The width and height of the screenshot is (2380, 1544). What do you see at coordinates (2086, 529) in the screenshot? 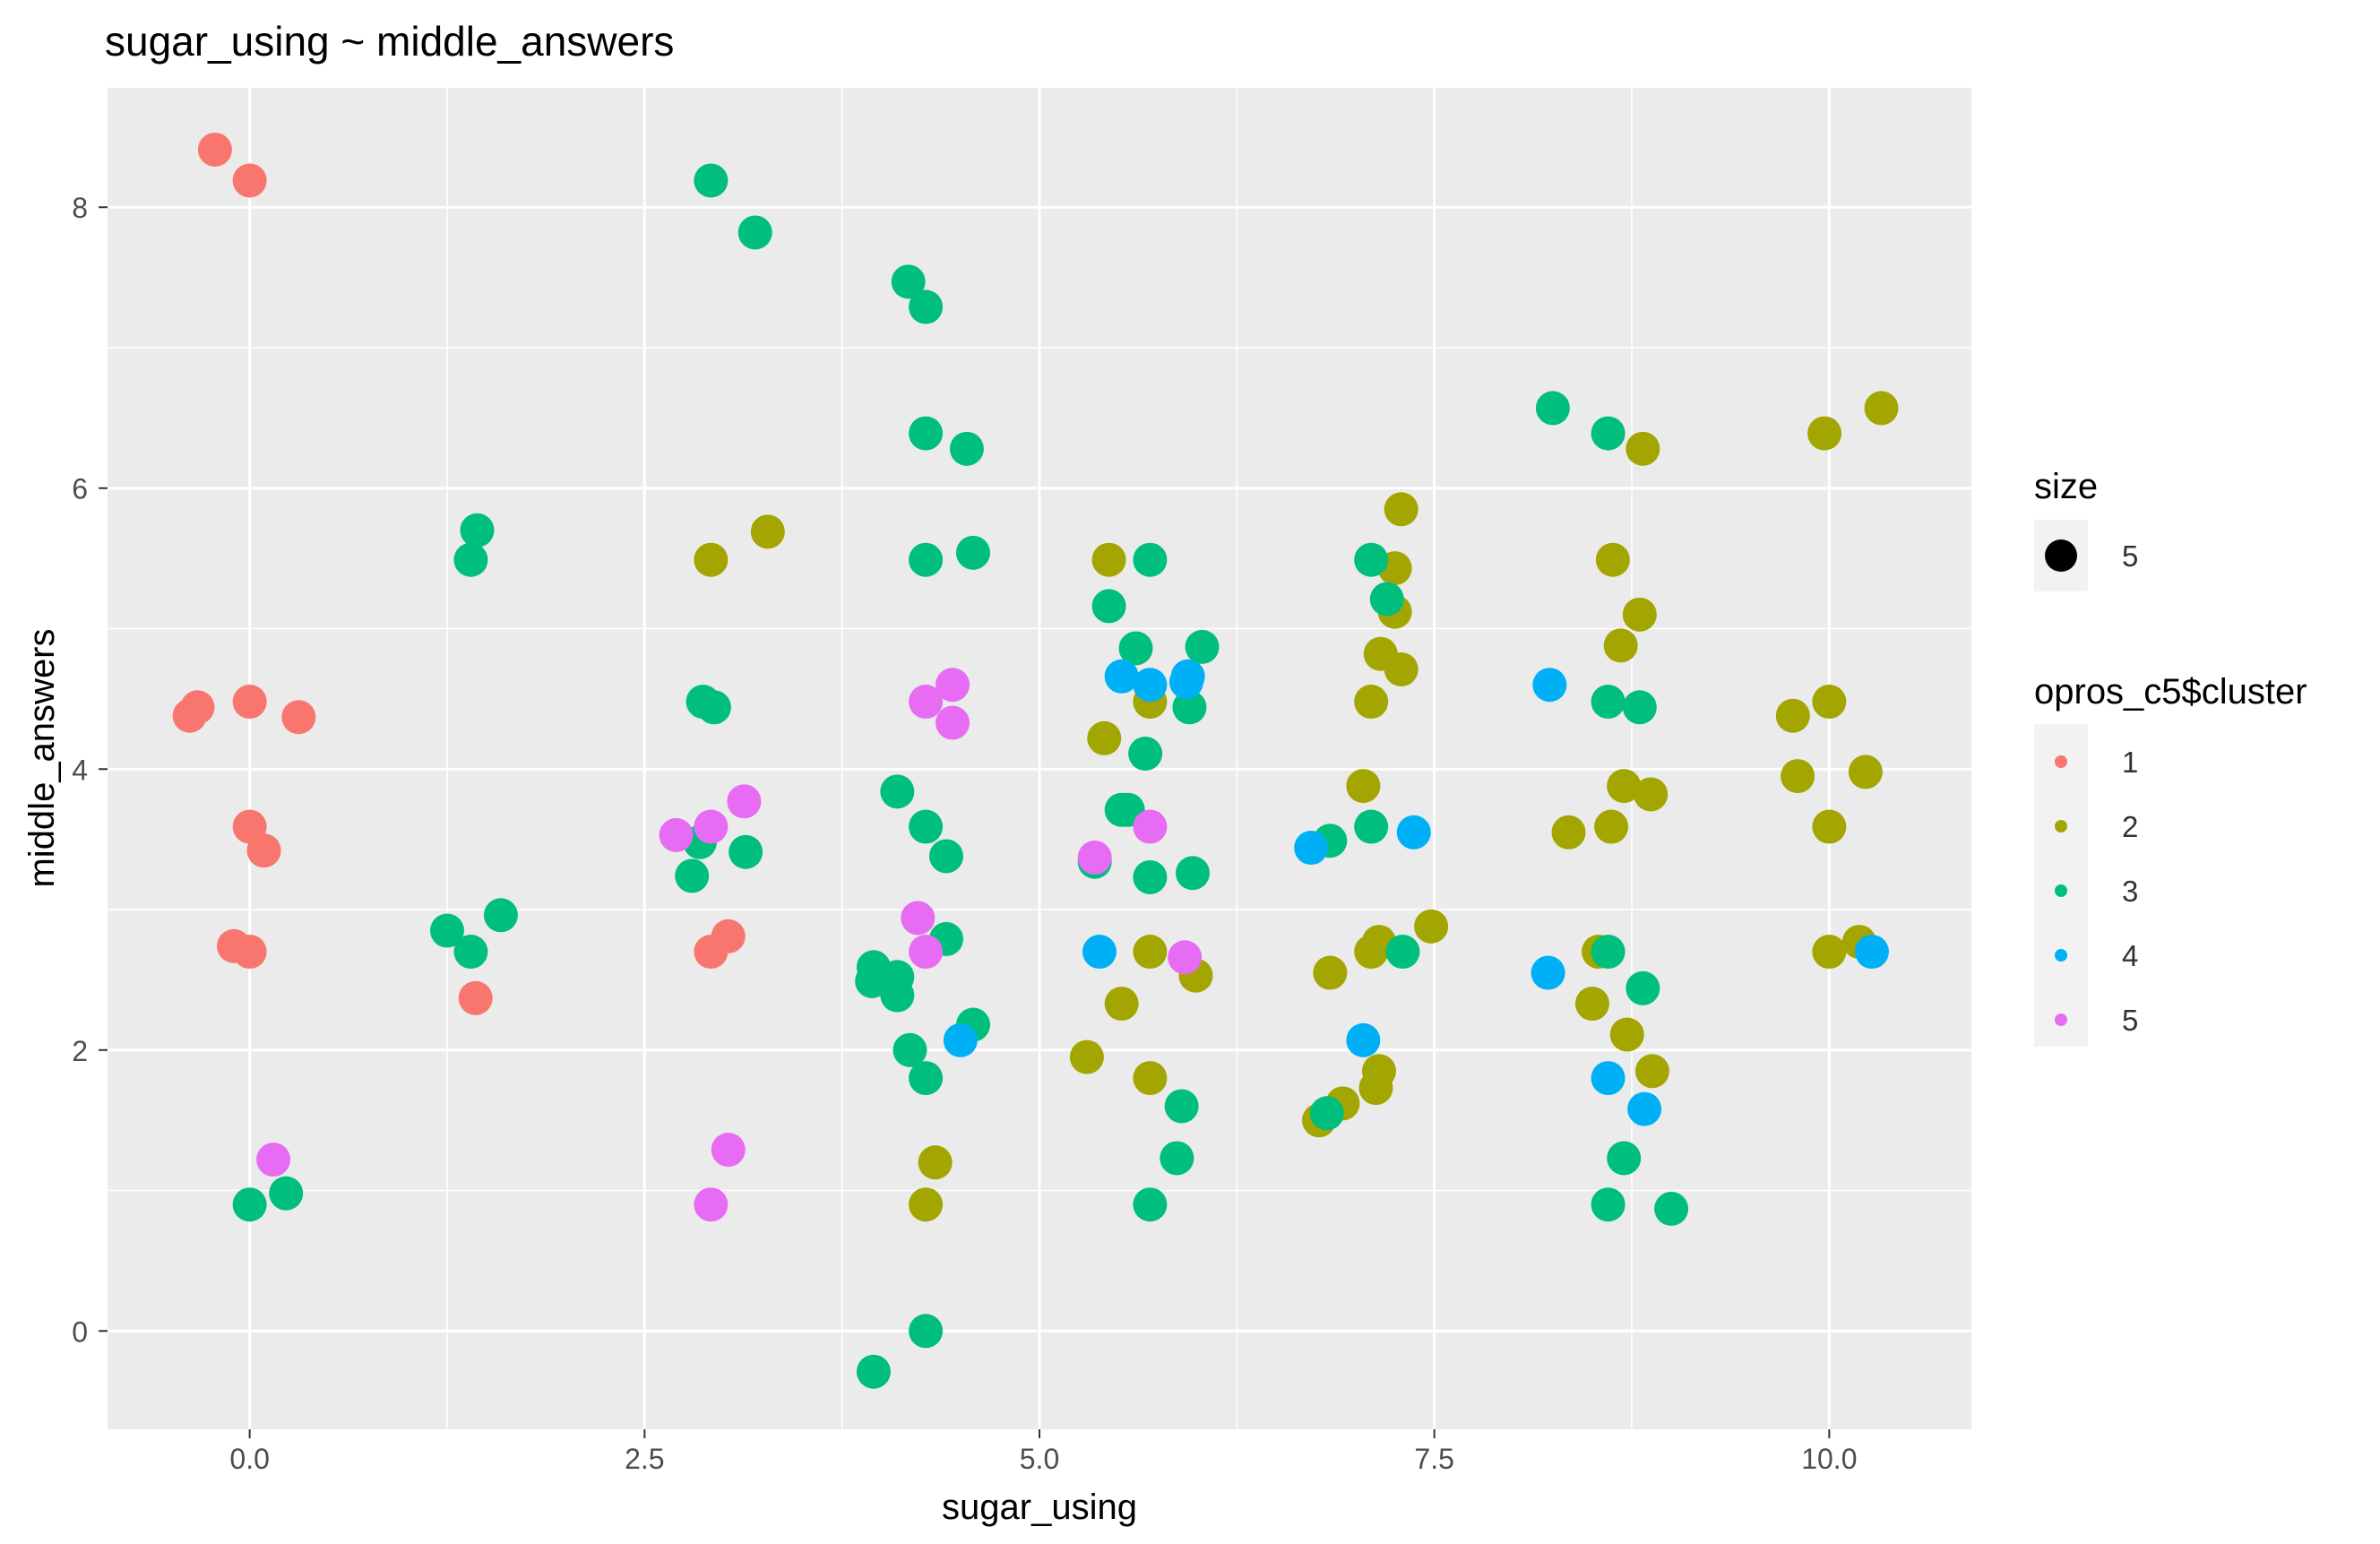
I see `size-legend: size 5` at bounding box center [2086, 529].